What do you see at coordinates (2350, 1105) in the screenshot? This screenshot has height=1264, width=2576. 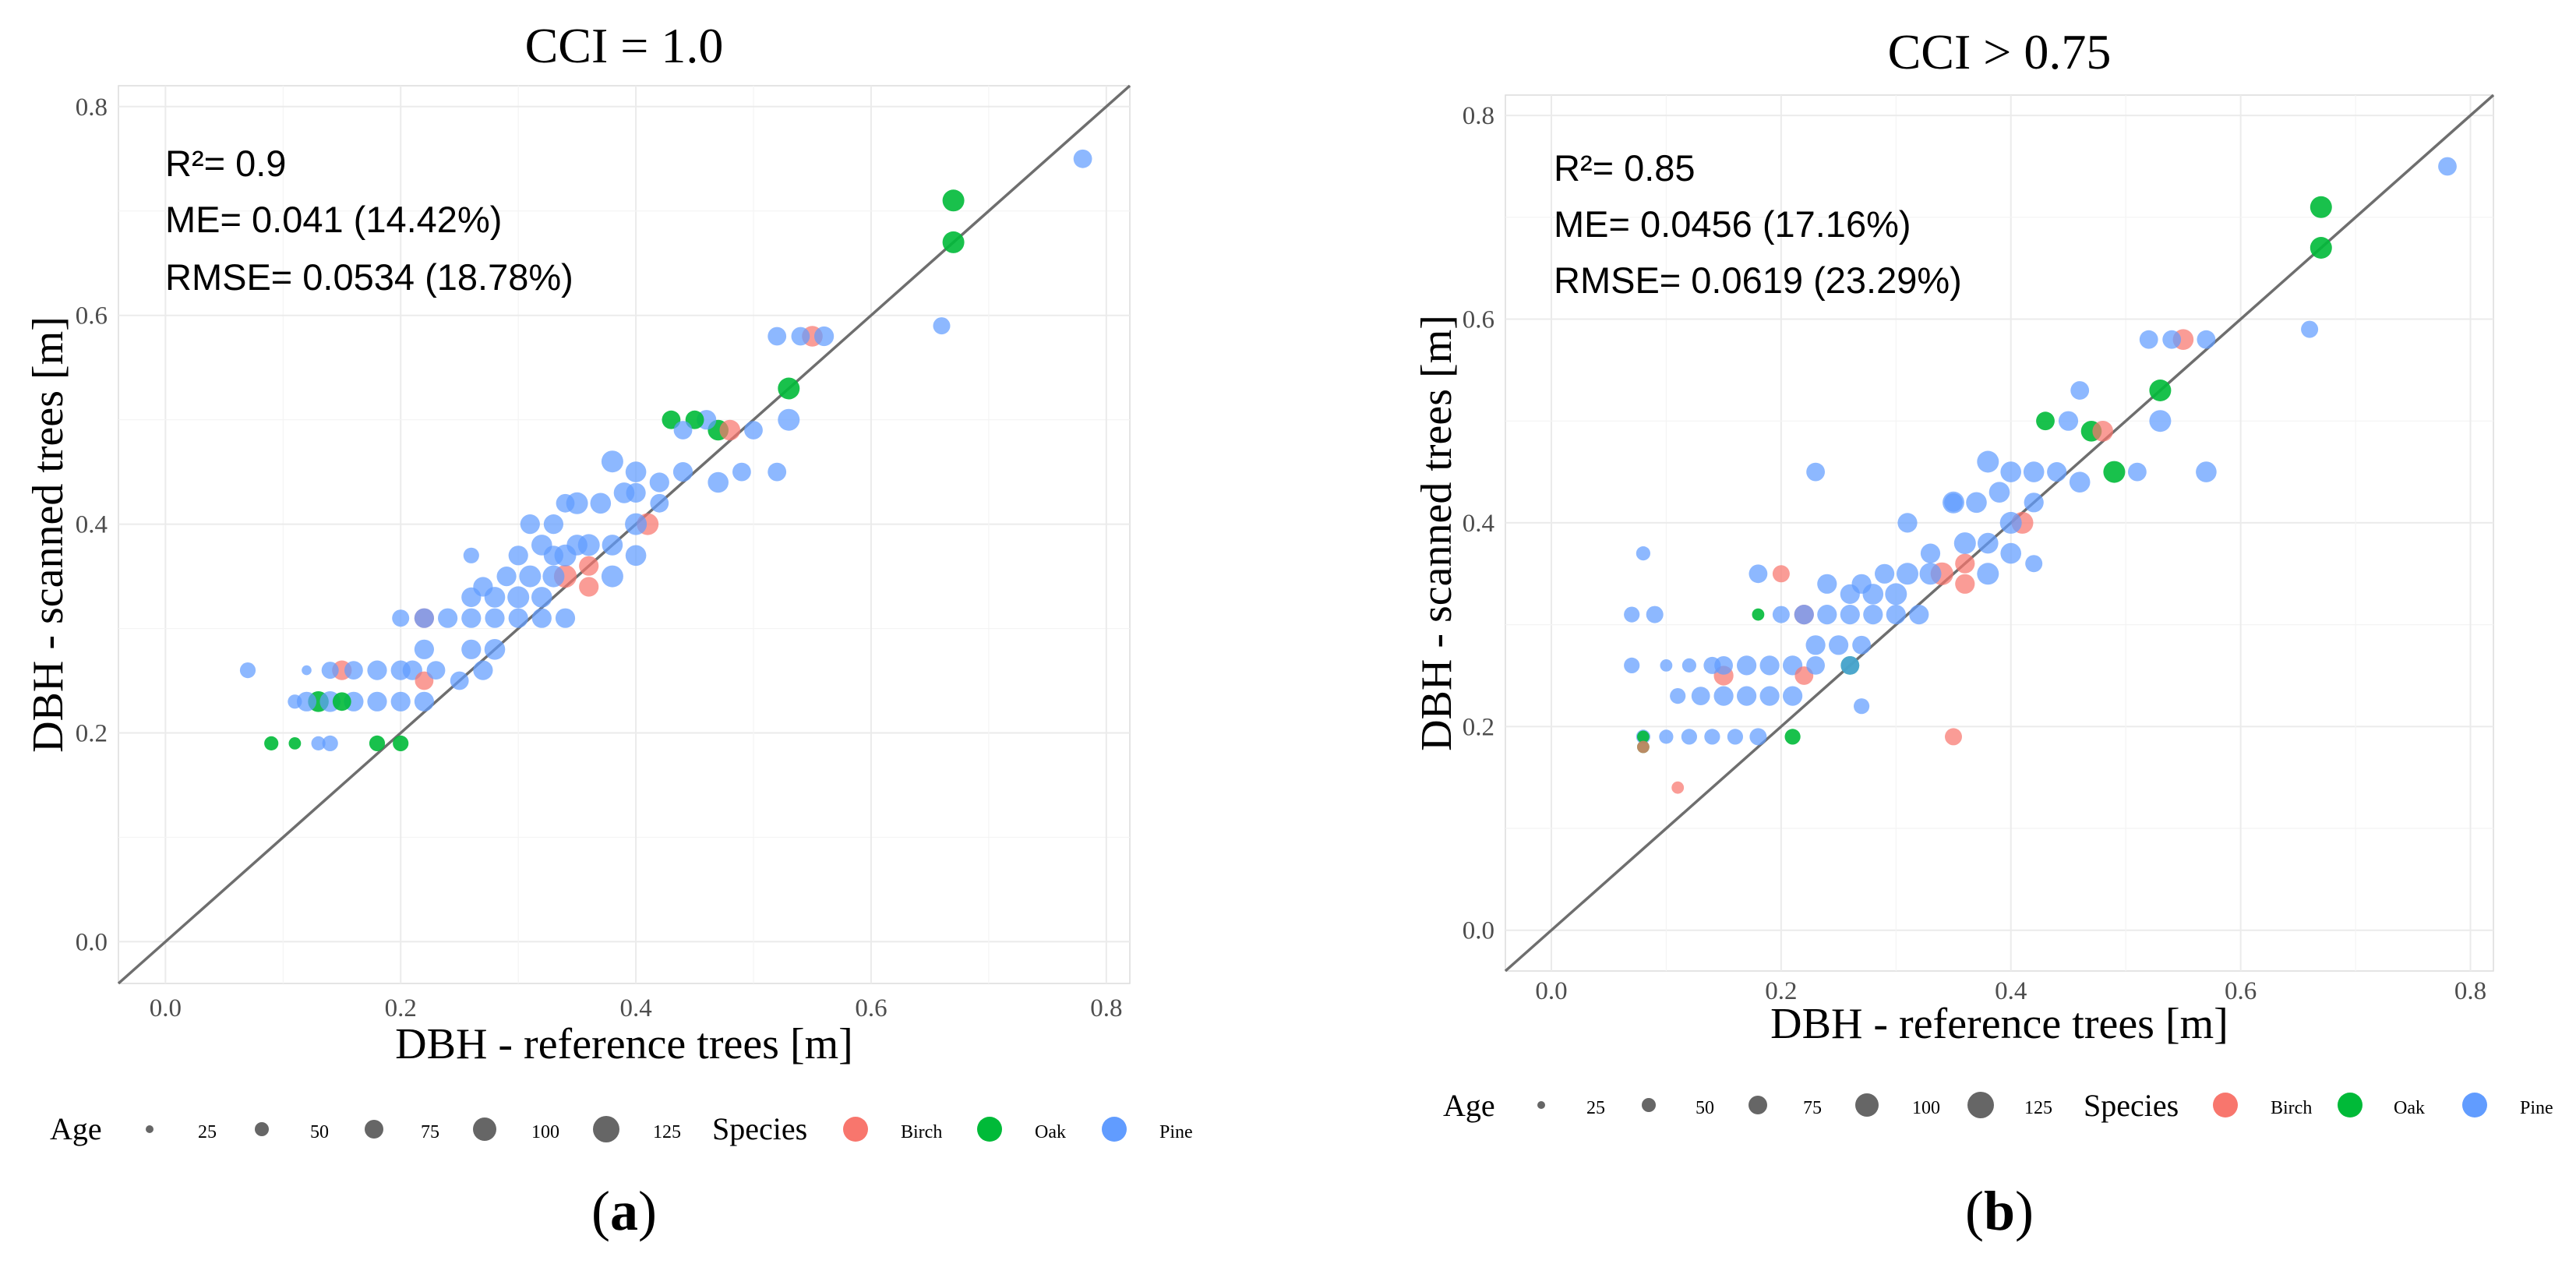 I see `species-key-oak` at bounding box center [2350, 1105].